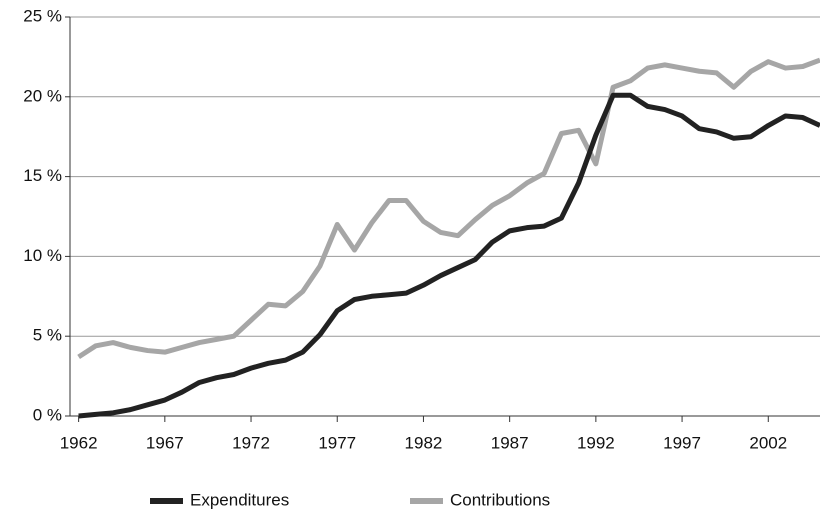  Describe the element at coordinates (500, 499) in the screenshot. I see `legend-label: Contributions` at that location.